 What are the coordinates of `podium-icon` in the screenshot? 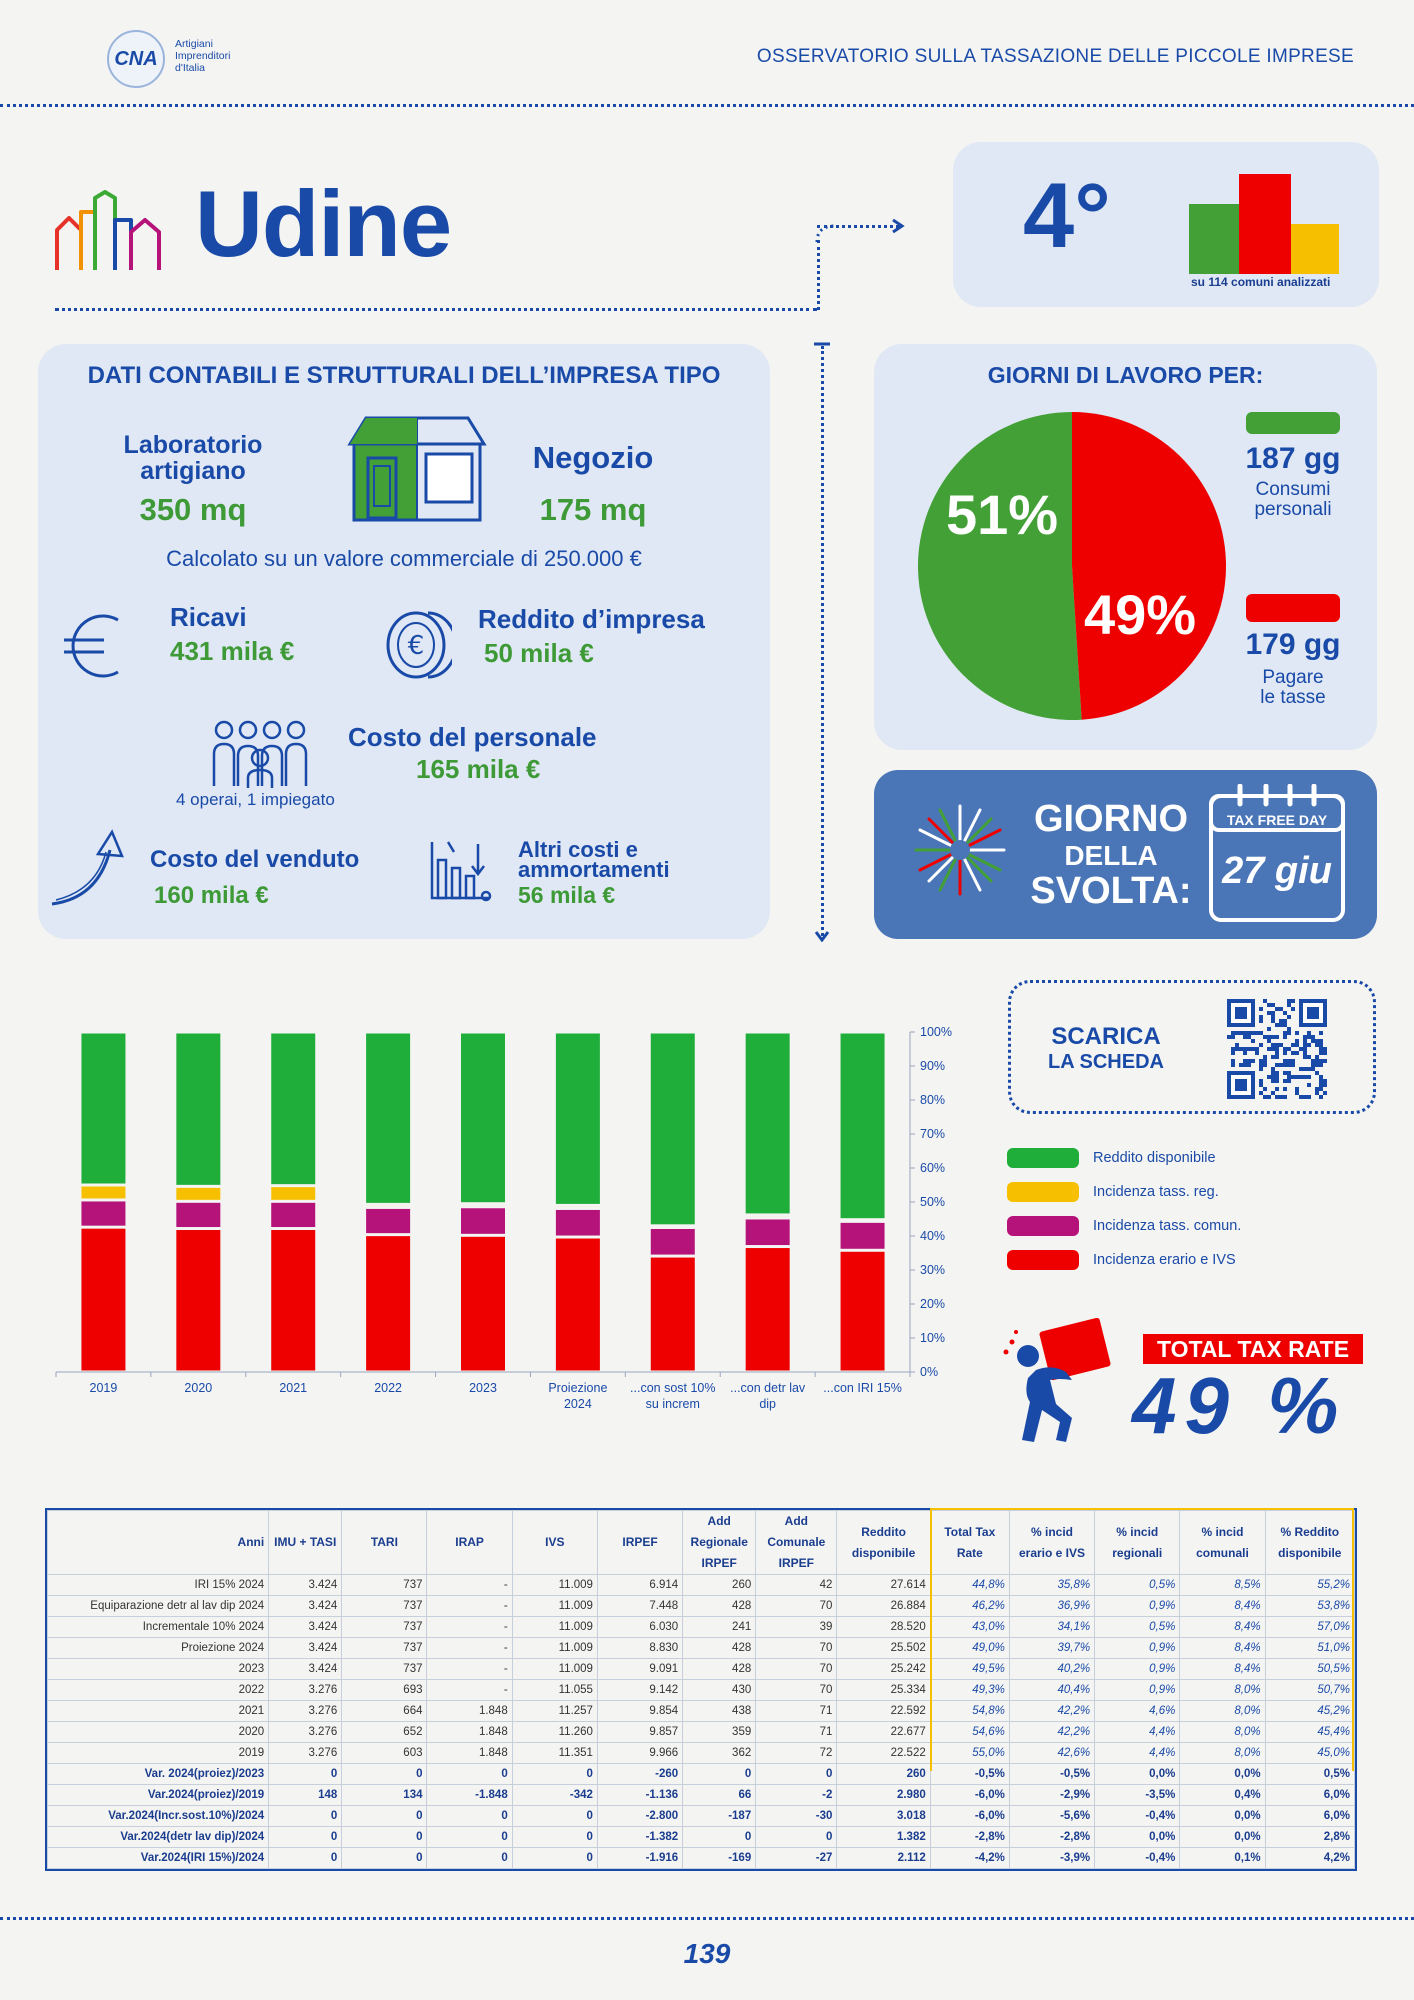 It's located at (1264, 224).